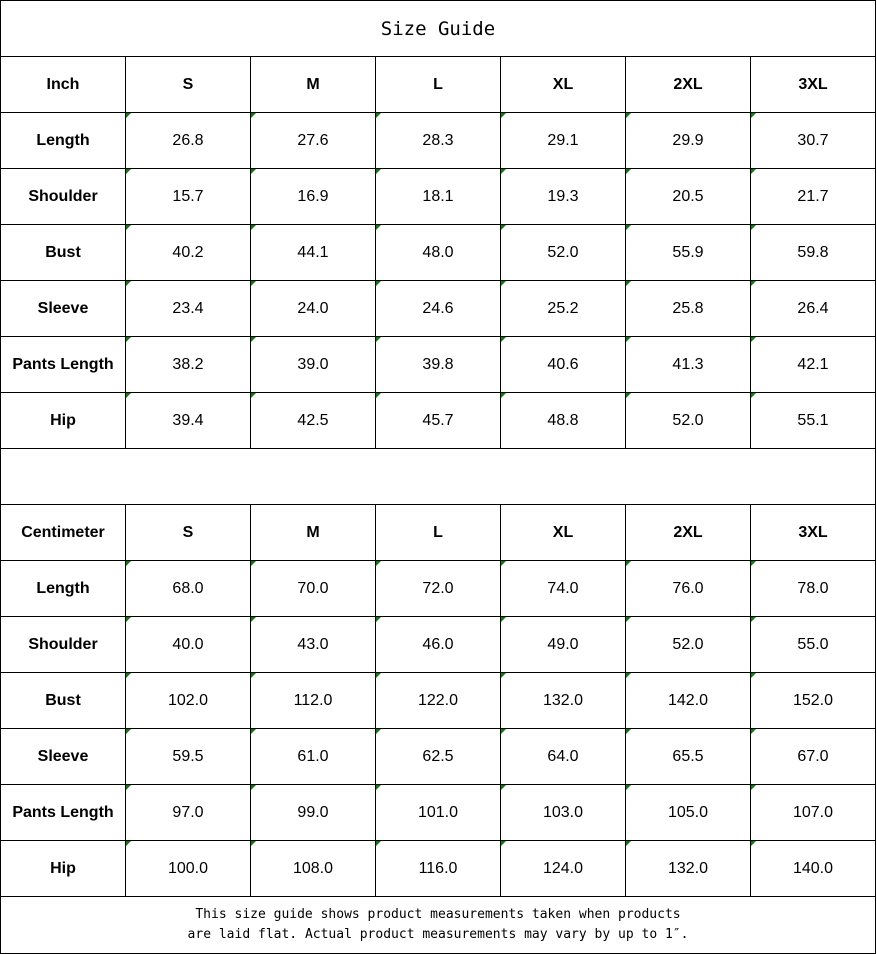 This screenshot has height=954, width=877. Describe the element at coordinates (688, 756) in the screenshot. I see `measurement-cell: 65.5` at that location.